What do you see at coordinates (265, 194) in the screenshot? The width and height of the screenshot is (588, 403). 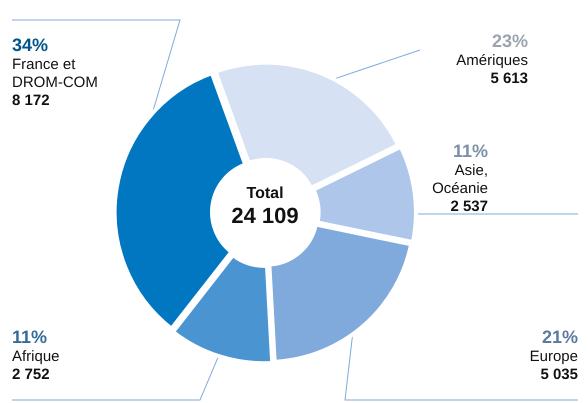 I see `text: Total` at bounding box center [265, 194].